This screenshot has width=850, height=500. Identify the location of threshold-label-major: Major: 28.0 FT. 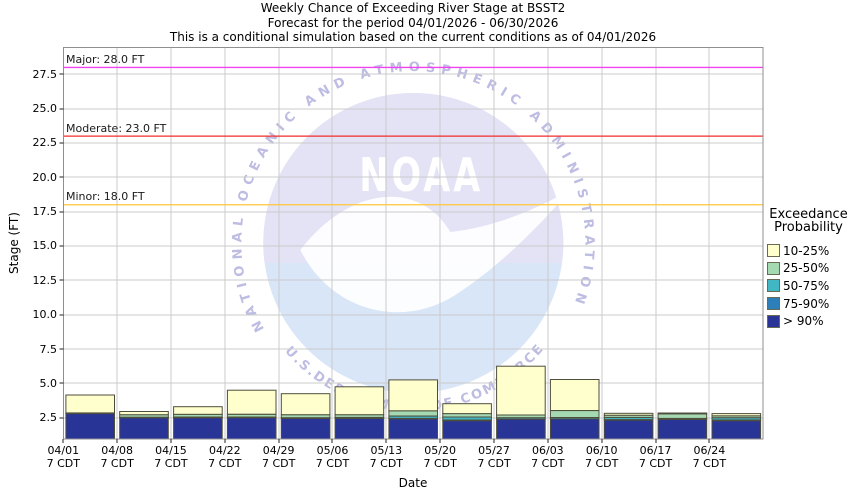
(105, 59).